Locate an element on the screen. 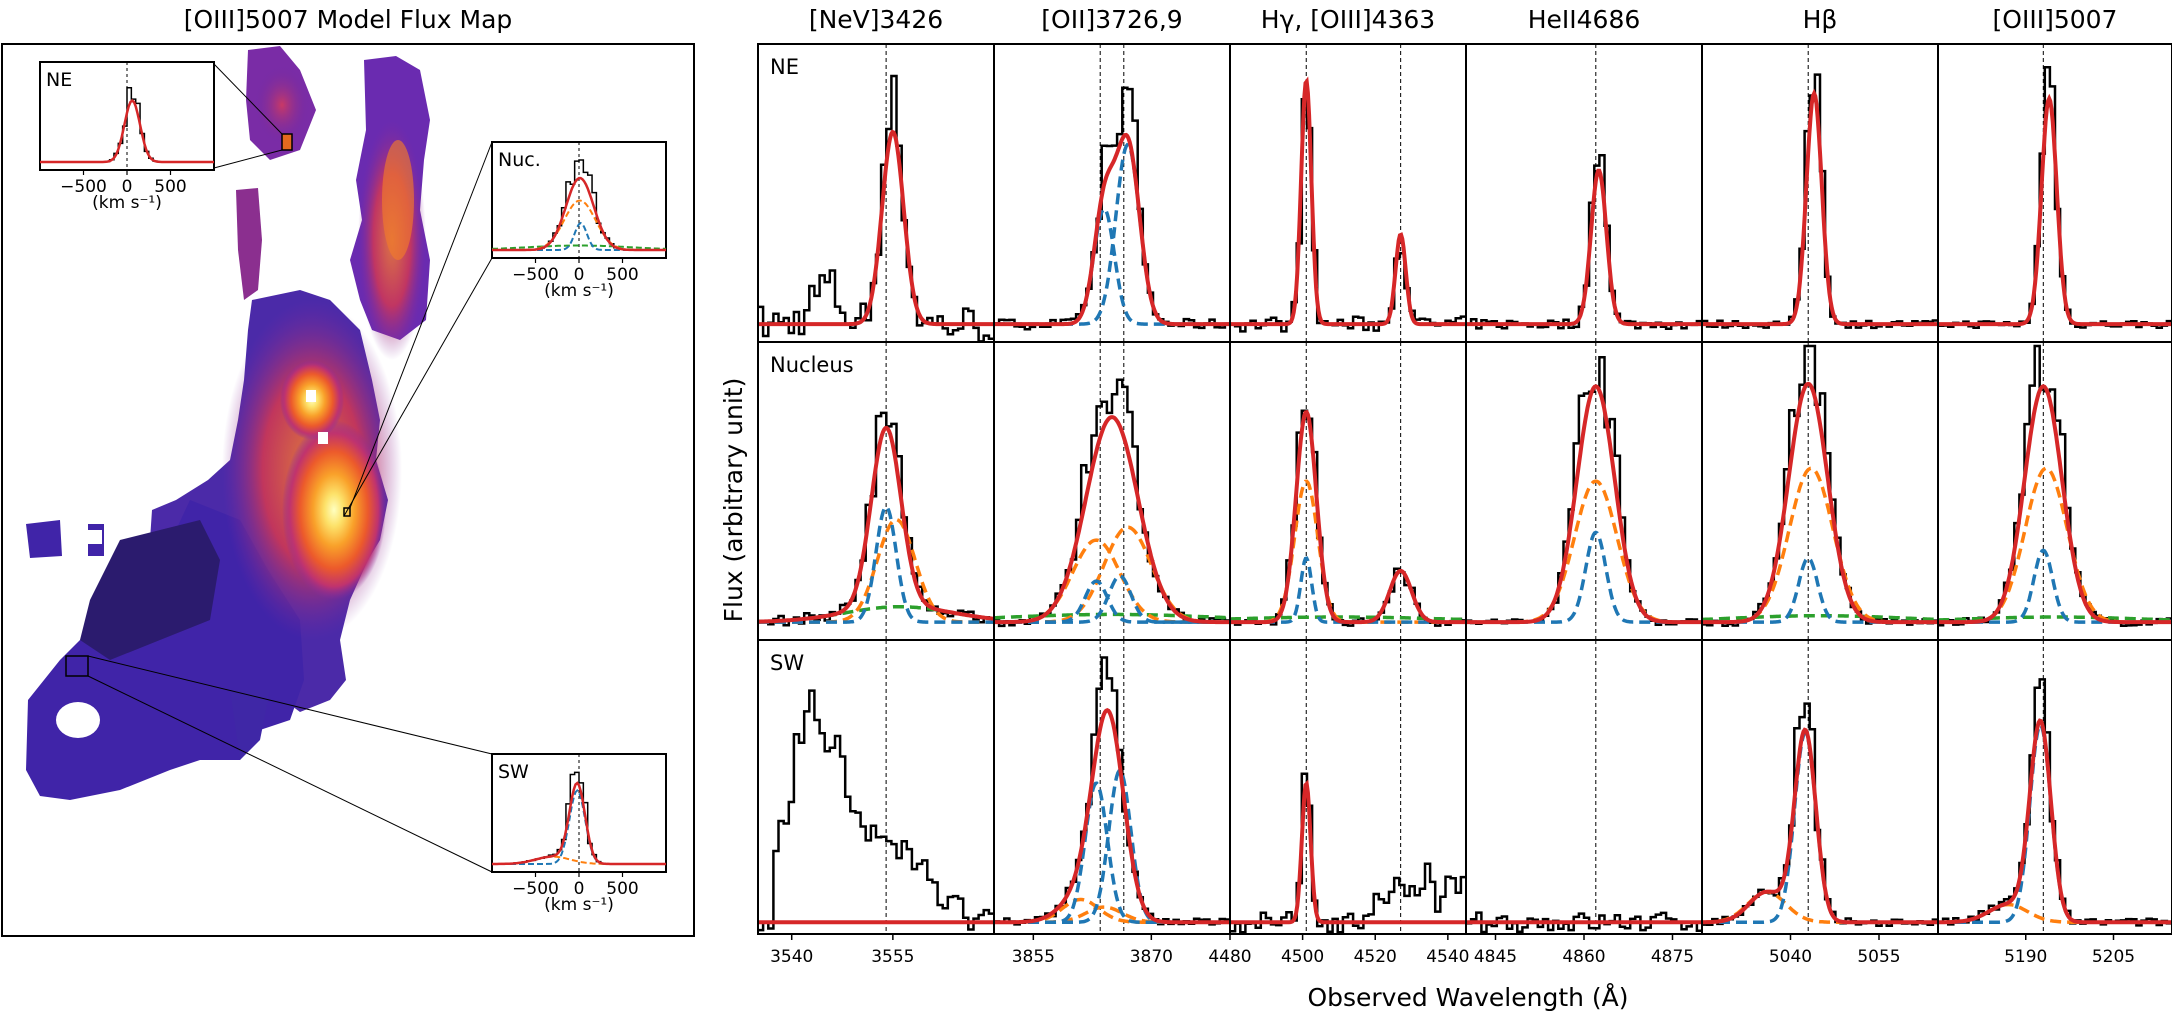 The height and width of the screenshot is (1016, 2172). column-title: HeII4686 is located at coordinates (1584, 19).